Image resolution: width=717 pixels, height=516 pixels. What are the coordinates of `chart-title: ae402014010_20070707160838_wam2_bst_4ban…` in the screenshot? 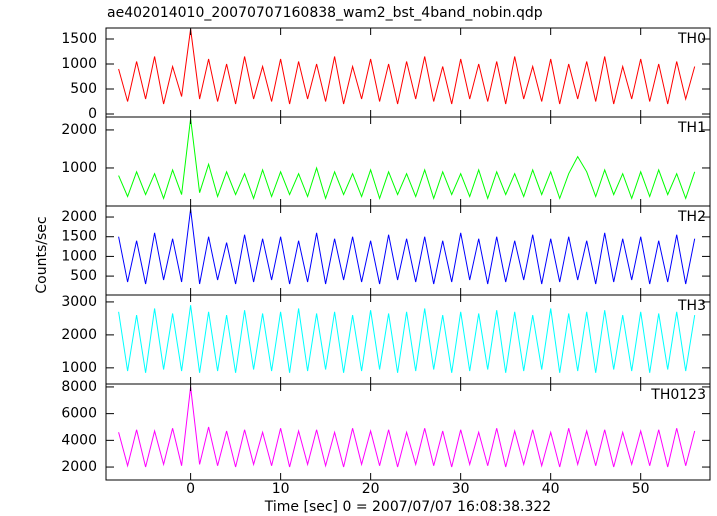 It's located at (325, 13).